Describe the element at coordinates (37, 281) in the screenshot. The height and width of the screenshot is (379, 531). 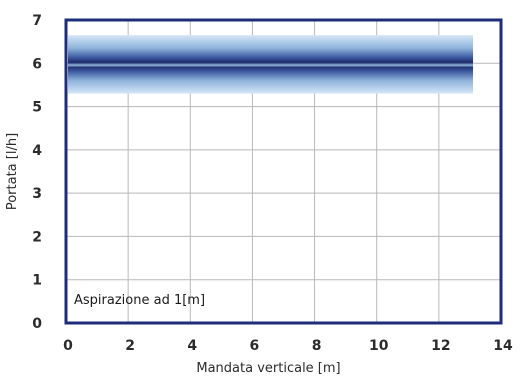
I see `y-tick-1: 1` at that location.